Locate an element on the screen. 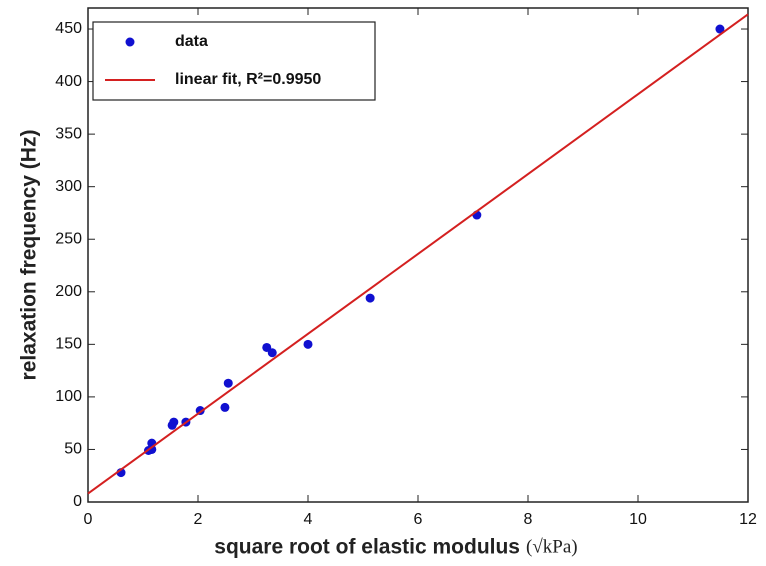  y-tick-label: 350 is located at coordinates (68, 133).